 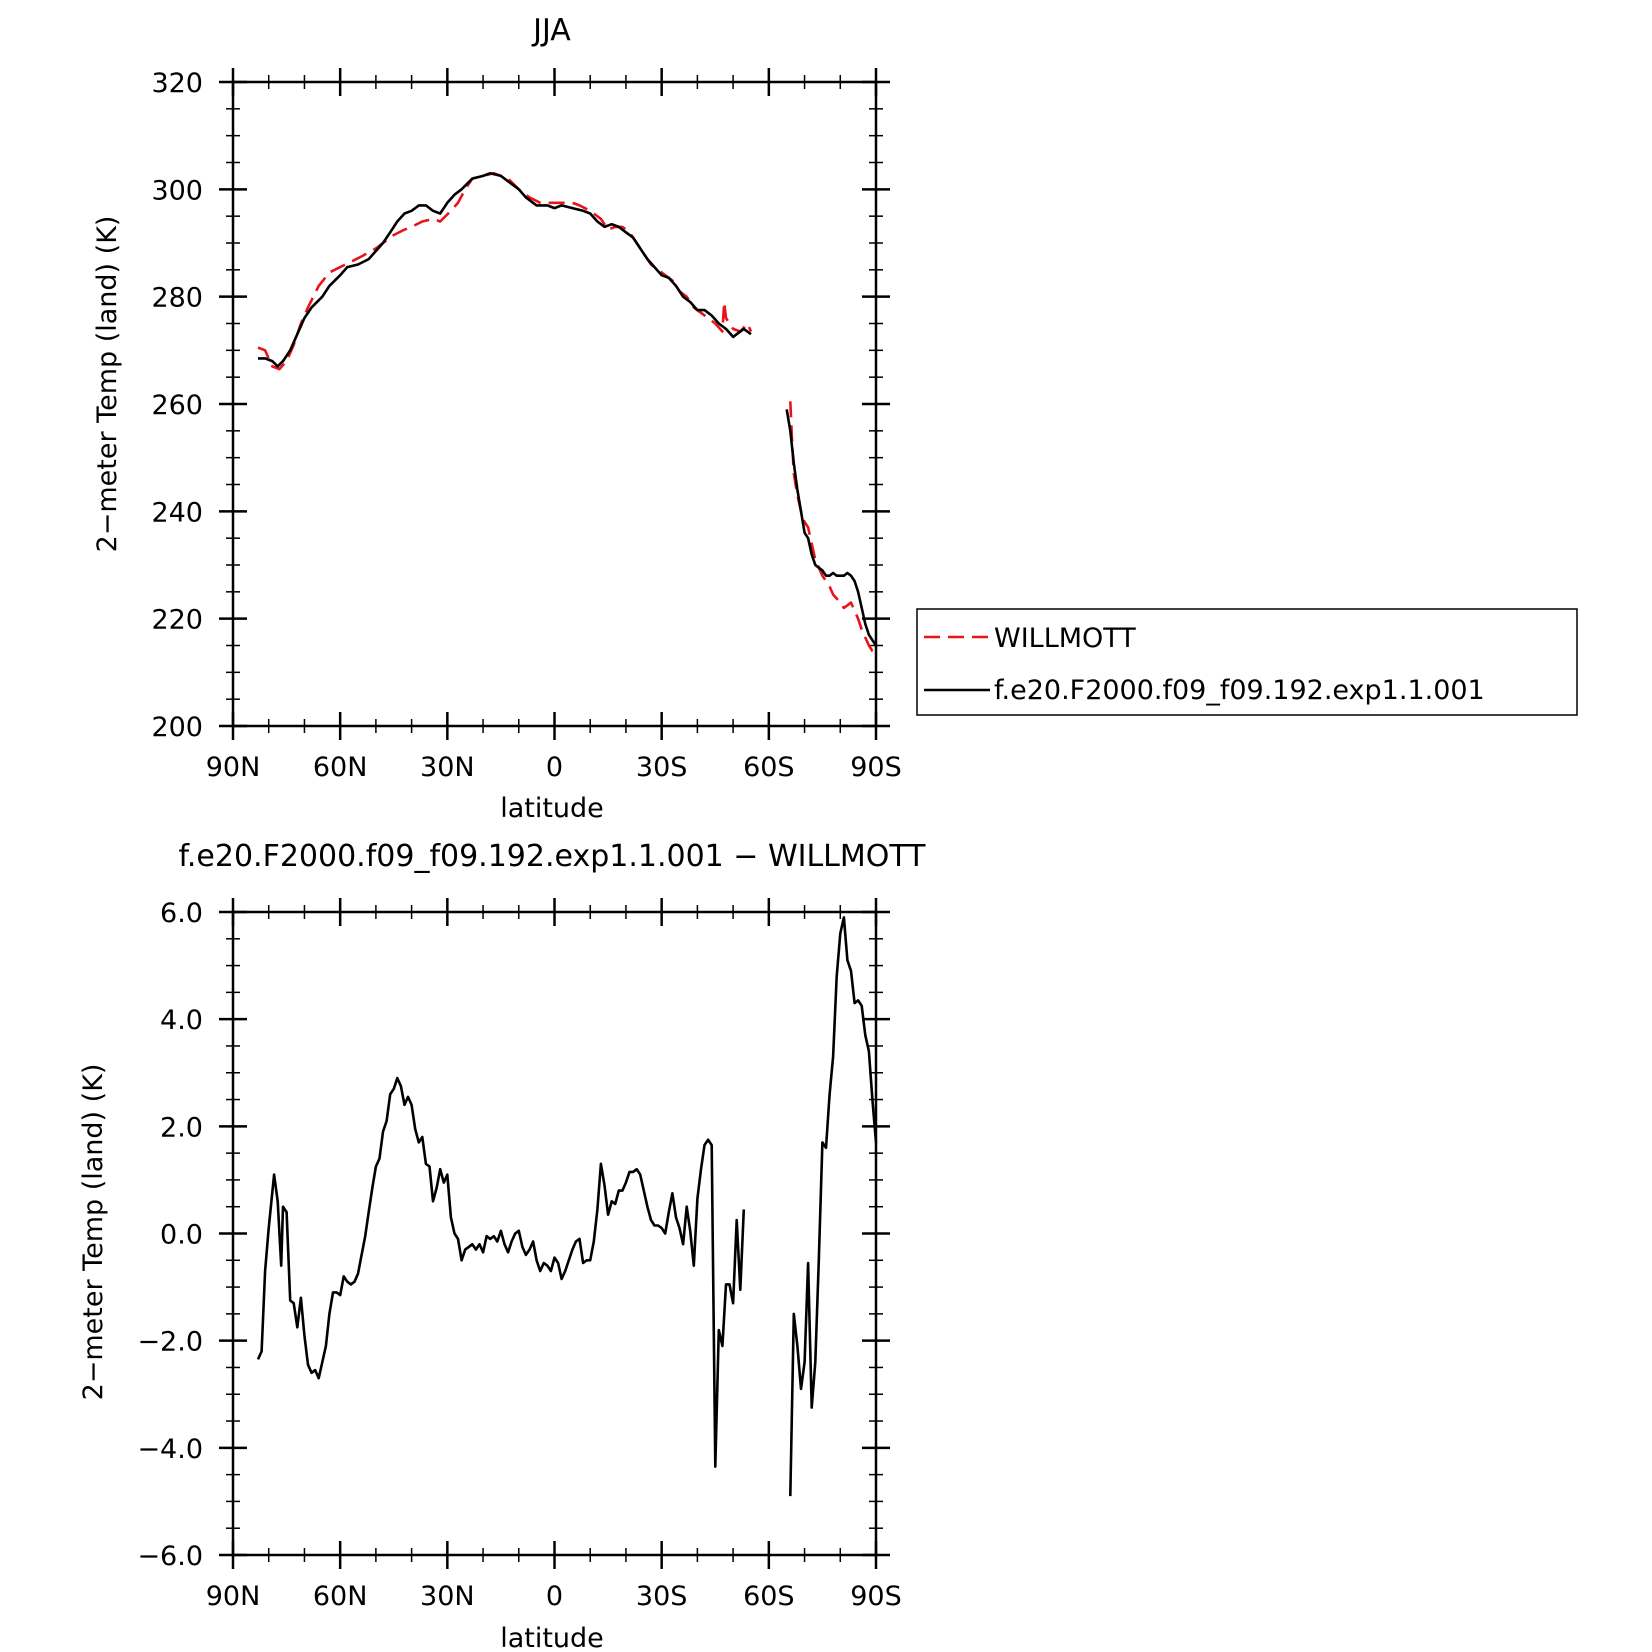 I want to click on y-tick-label: 0.0, so click(x=181, y=1235).